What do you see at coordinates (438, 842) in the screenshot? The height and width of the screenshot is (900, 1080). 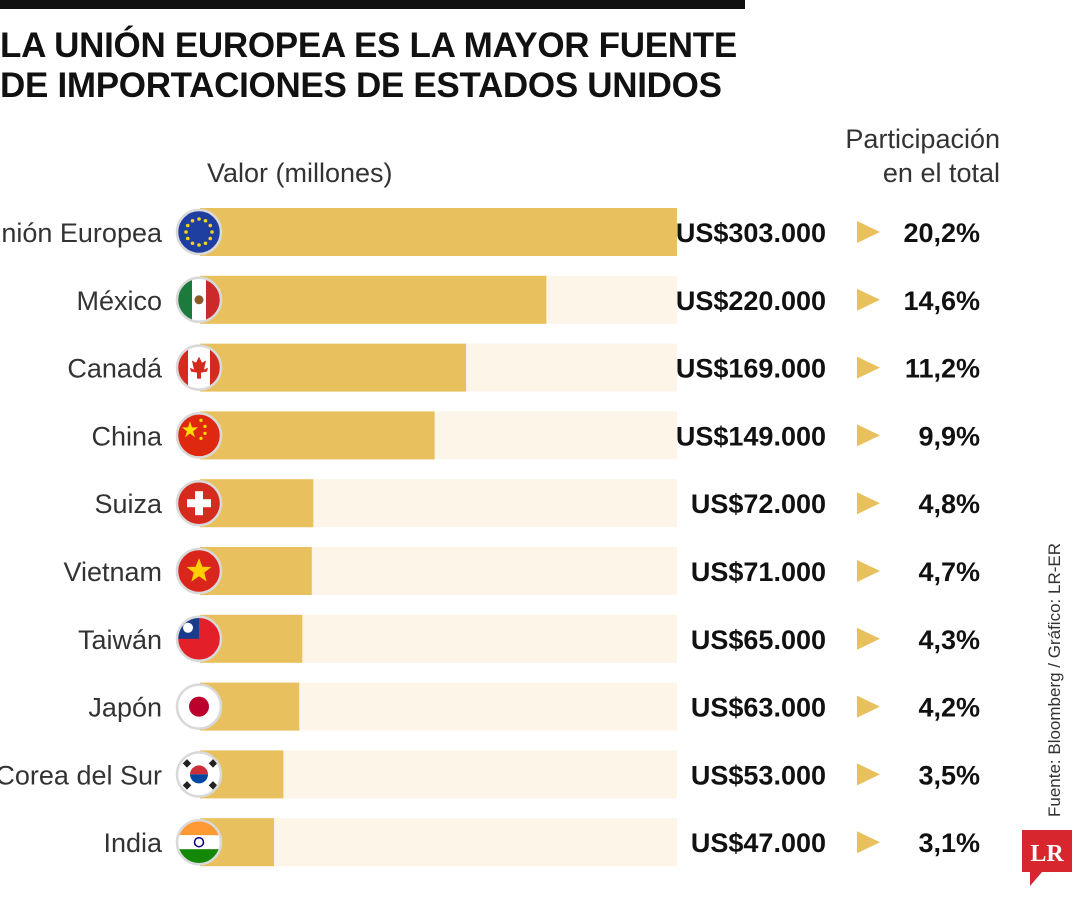 I see `bar-track` at bounding box center [438, 842].